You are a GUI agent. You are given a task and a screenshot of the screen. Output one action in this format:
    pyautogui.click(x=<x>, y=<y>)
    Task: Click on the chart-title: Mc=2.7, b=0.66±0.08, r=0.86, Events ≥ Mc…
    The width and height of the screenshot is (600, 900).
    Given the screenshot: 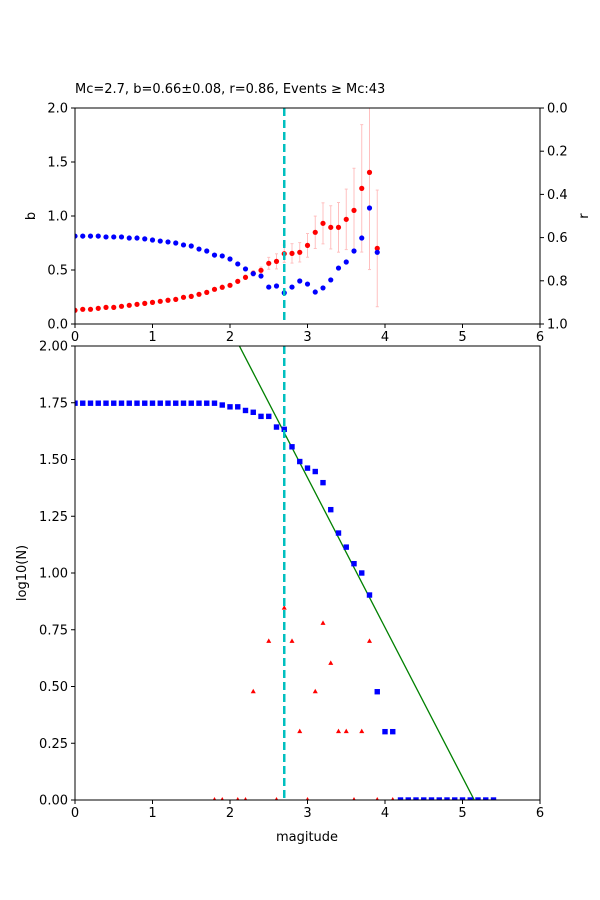 What is the action you would take?
    pyautogui.click(x=230, y=89)
    